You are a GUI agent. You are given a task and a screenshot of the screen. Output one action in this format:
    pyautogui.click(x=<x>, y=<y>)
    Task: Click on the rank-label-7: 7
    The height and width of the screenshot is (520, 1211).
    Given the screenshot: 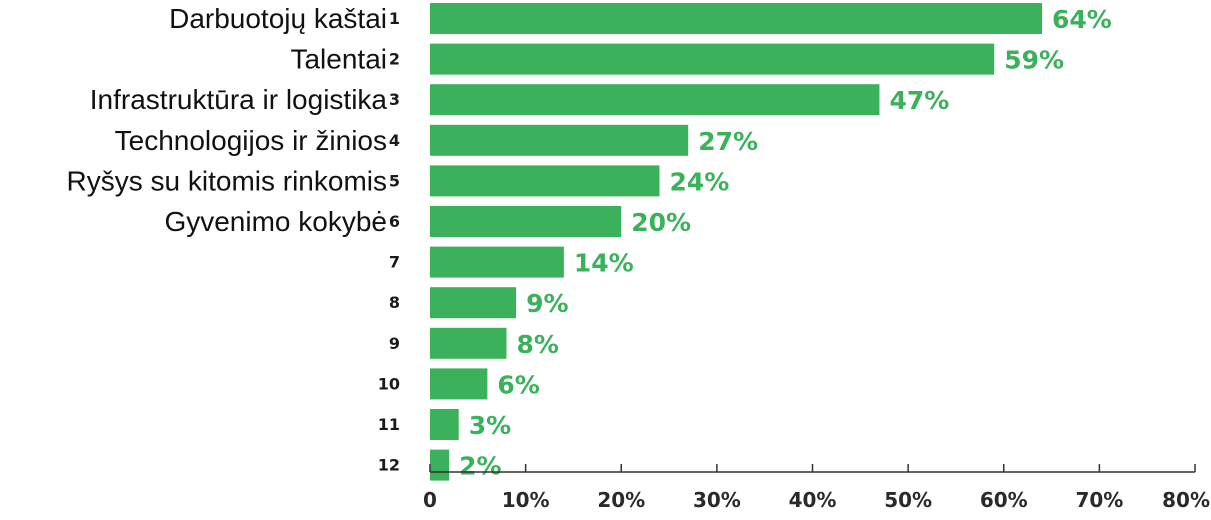 What is the action you would take?
    pyautogui.click(x=394, y=262)
    